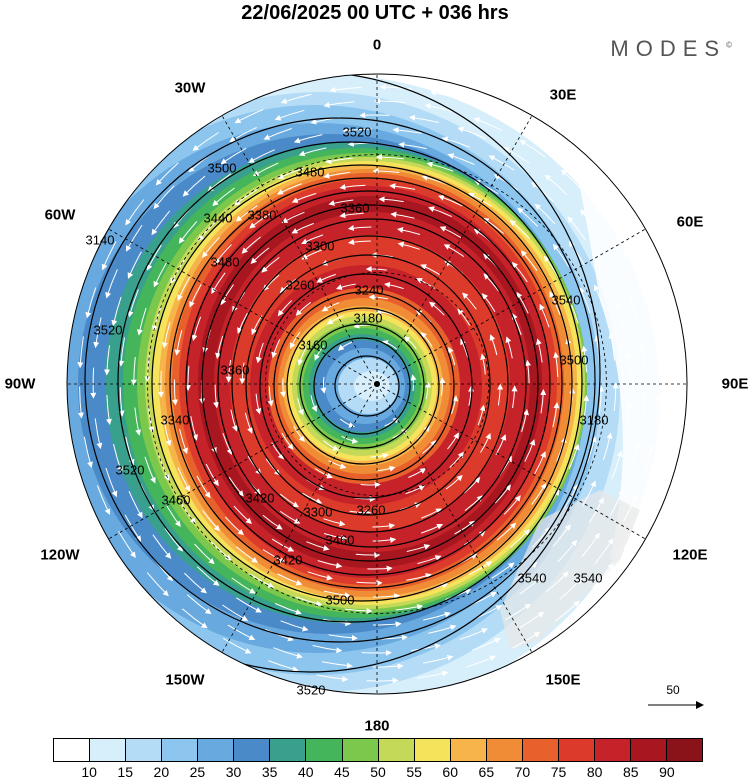 The height and width of the screenshot is (782, 750). Describe the element at coordinates (366, 386) in the screenshot. I see `contour-line` at that location.